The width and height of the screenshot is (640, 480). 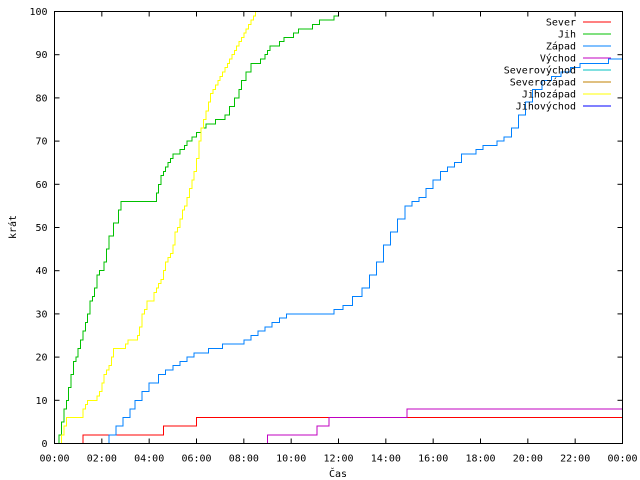 I want to click on legend-label: Severozápad, so click(x=543, y=83).